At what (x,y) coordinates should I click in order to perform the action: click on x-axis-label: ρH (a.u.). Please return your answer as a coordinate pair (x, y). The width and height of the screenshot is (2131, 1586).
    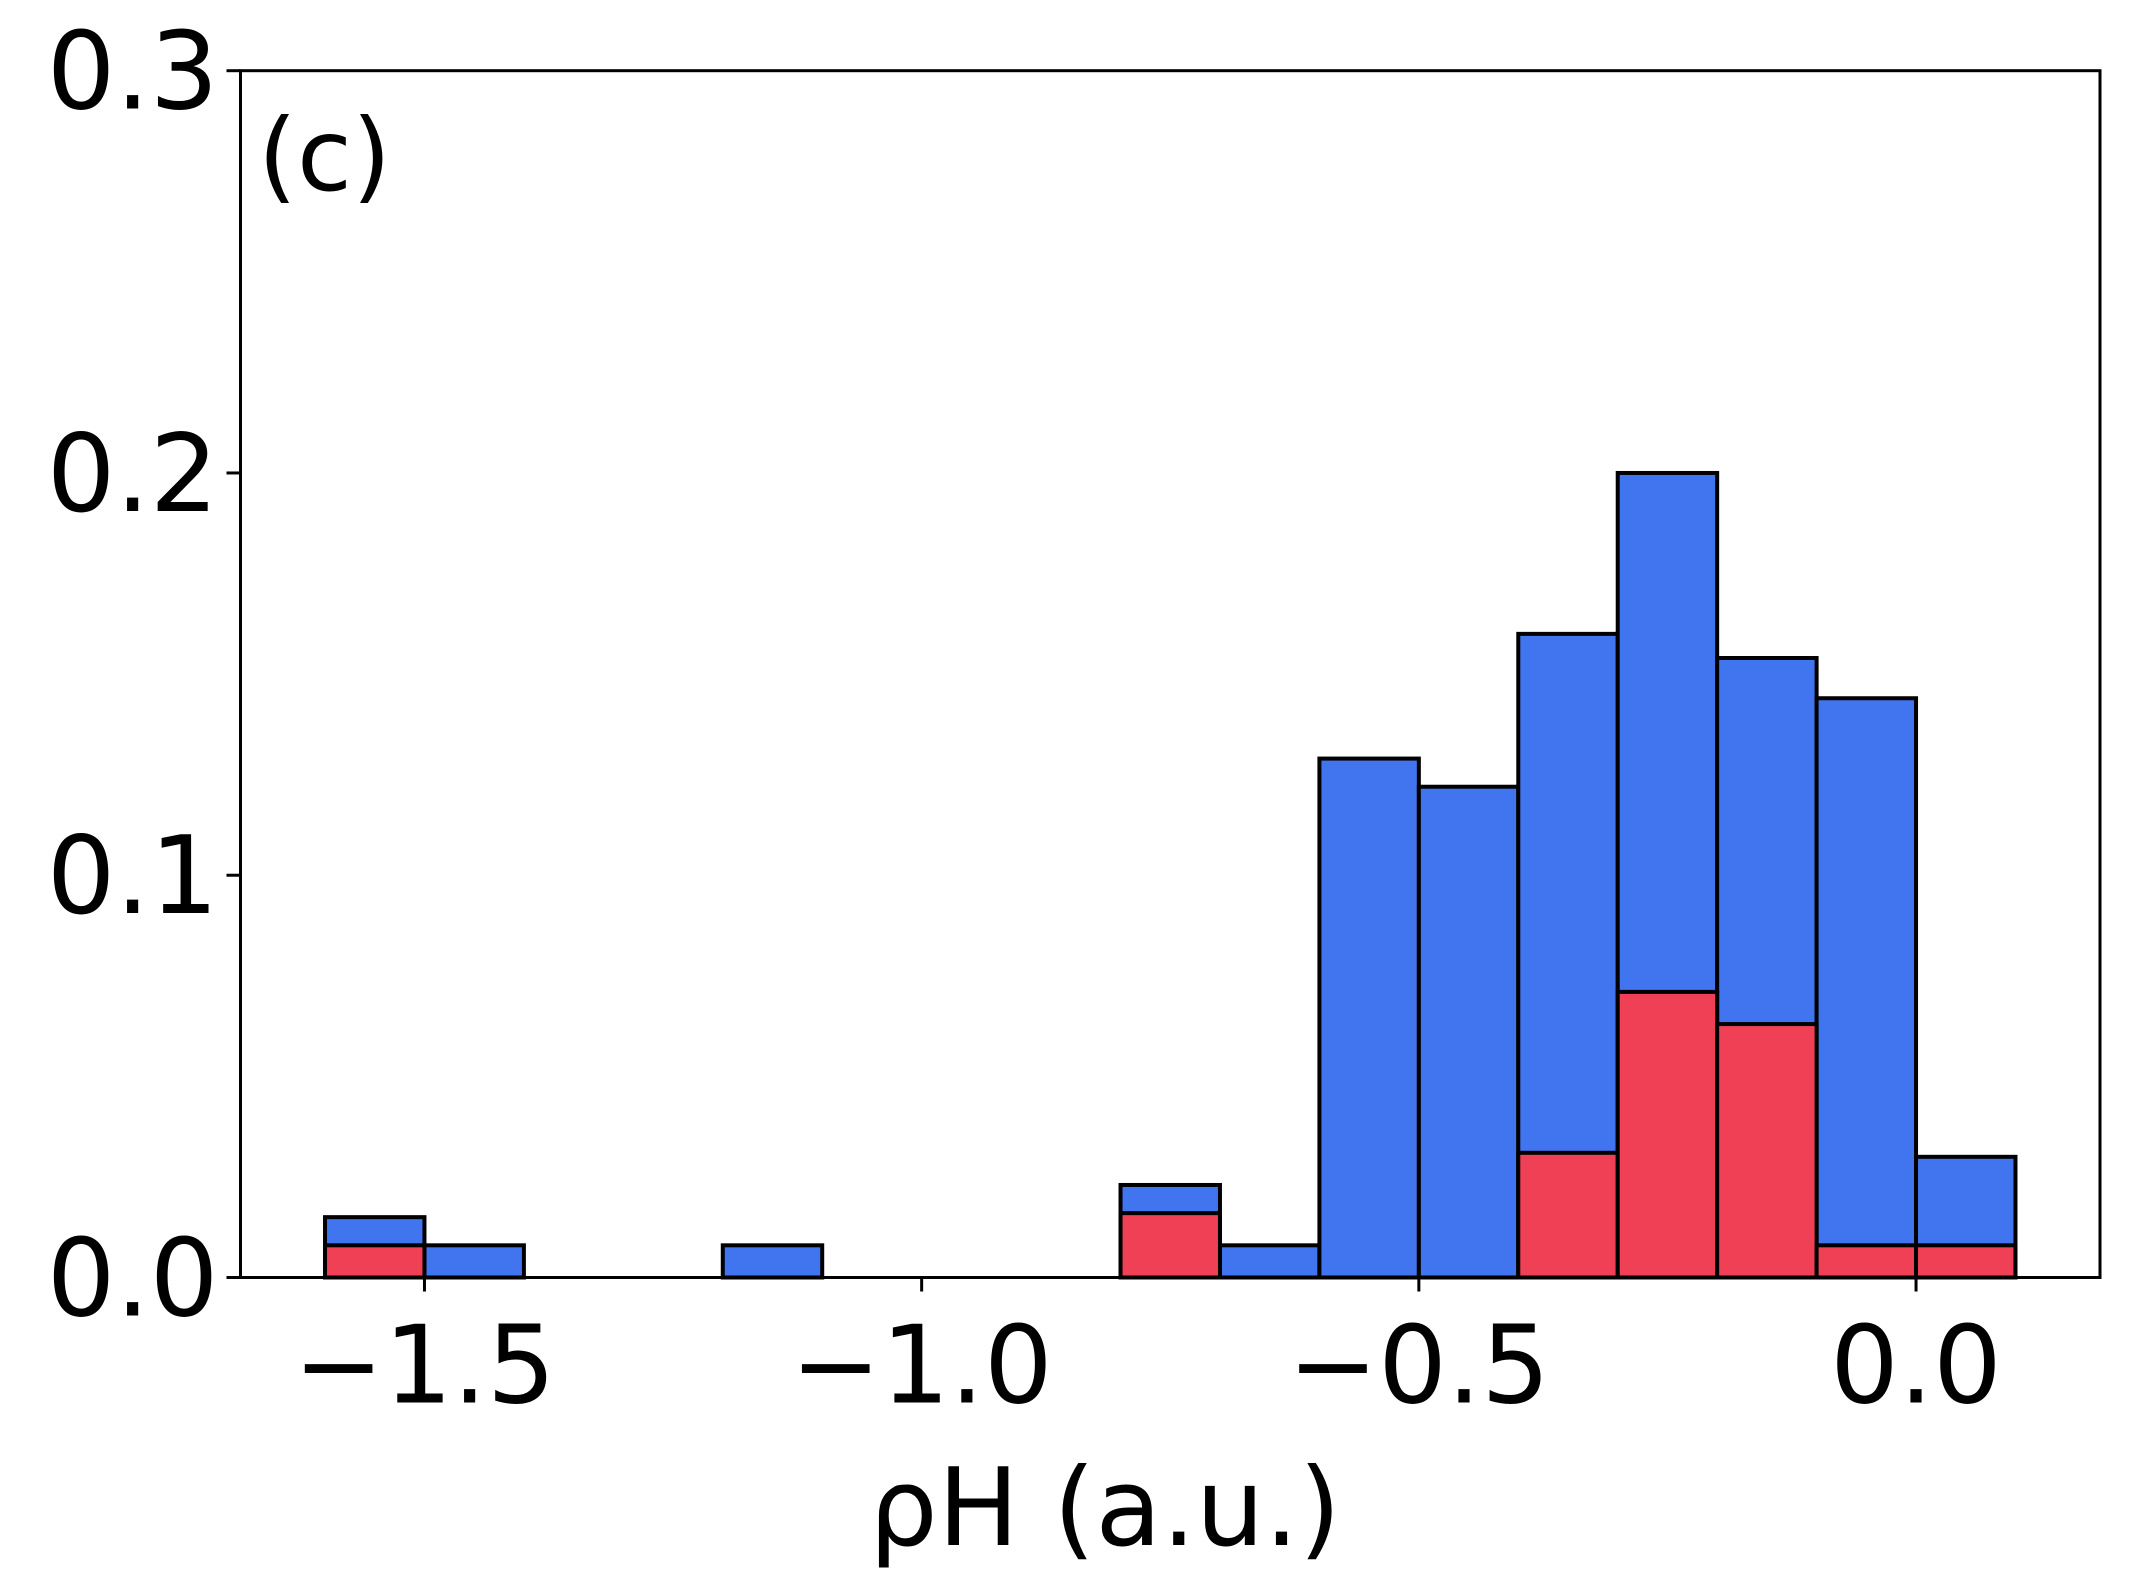
    Looking at the image, I should click on (1105, 1508).